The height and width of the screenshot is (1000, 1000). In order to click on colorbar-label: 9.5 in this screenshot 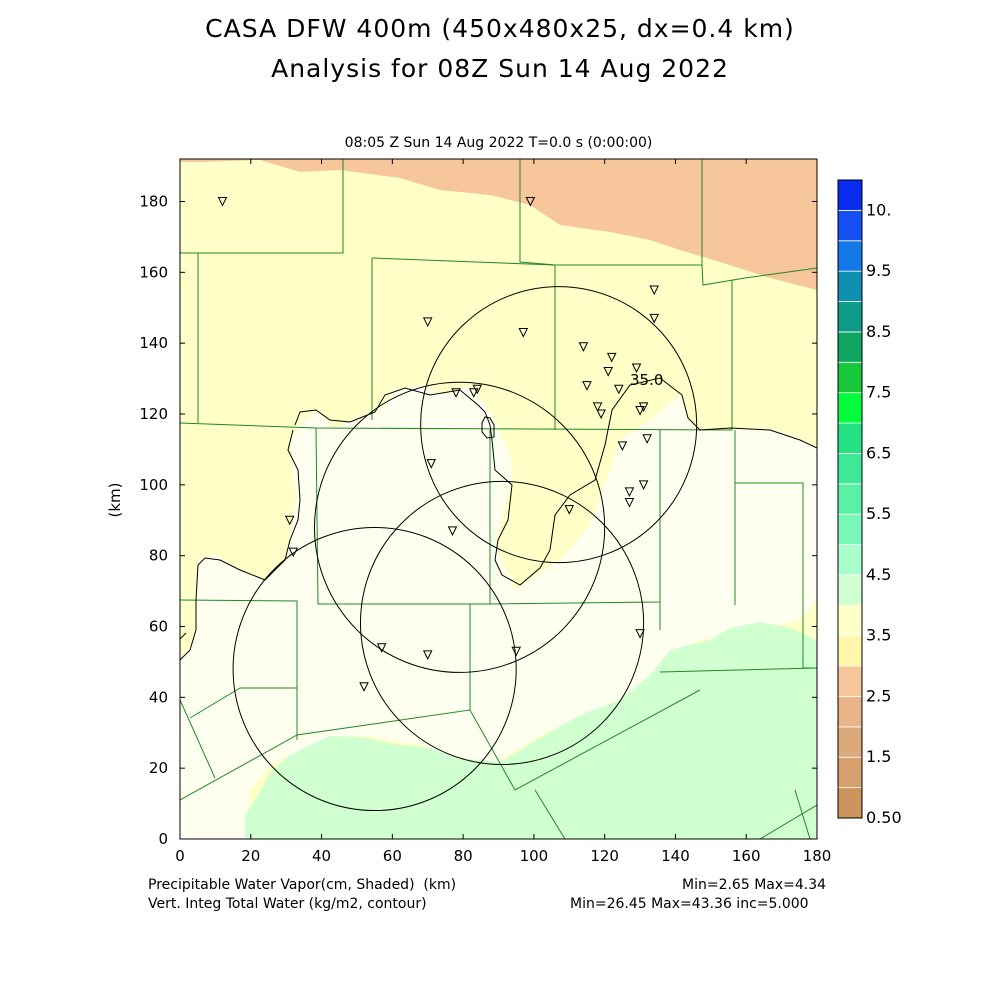, I will do `click(878, 270)`.